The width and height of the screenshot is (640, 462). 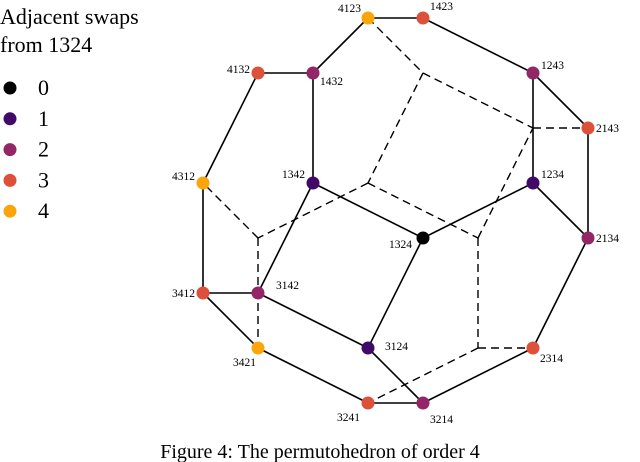 What do you see at coordinates (441, 420) in the screenshot?
I see `node-label: 3214` at bounding box center [441, 420].